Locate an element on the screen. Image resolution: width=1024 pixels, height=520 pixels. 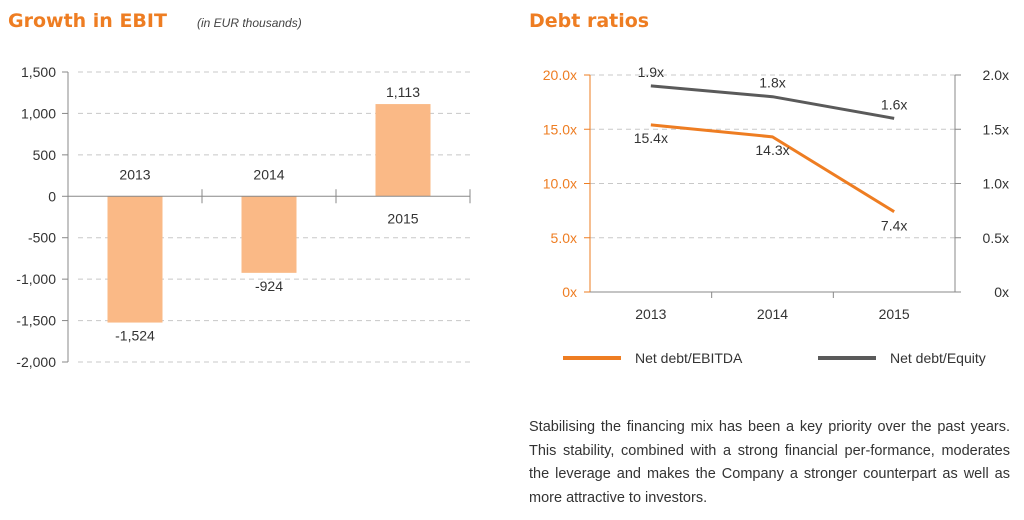
y-tick-label: -1,000 is located at coordinates (36, 279).